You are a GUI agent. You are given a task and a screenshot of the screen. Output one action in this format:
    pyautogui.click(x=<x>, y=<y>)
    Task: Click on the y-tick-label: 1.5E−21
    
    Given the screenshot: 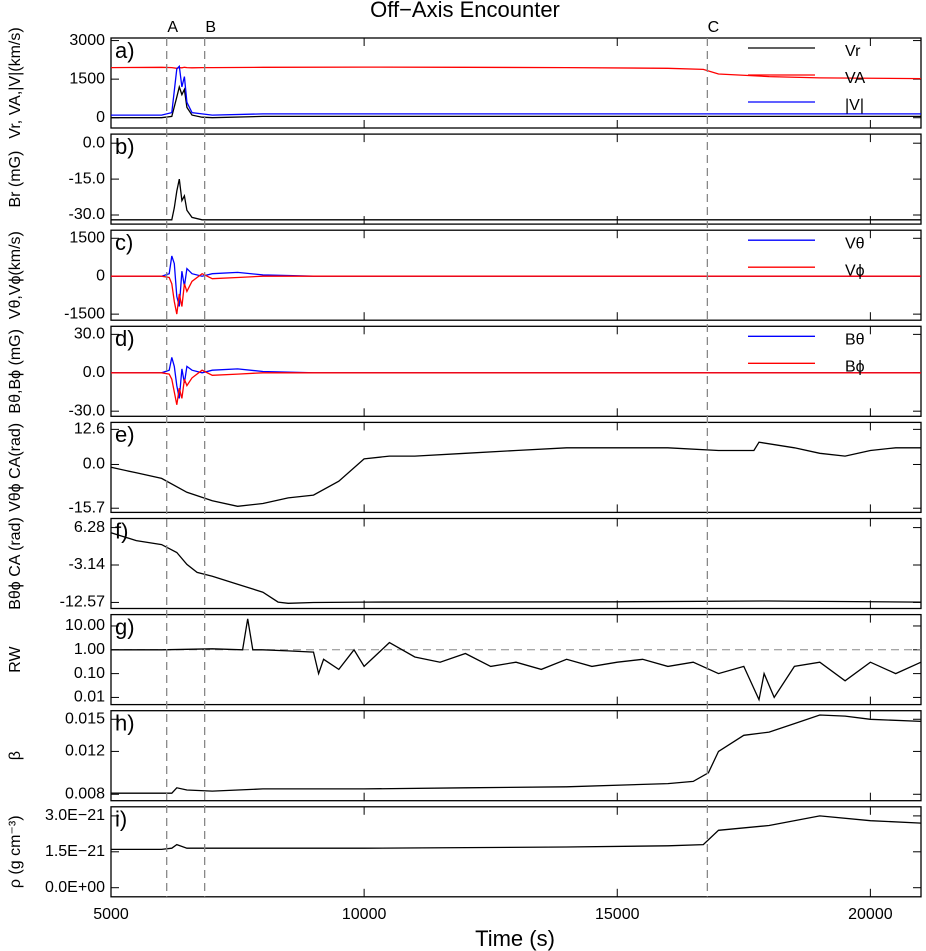 What is the action you would take?
    pyautogui.click(x=75, y=851)
    